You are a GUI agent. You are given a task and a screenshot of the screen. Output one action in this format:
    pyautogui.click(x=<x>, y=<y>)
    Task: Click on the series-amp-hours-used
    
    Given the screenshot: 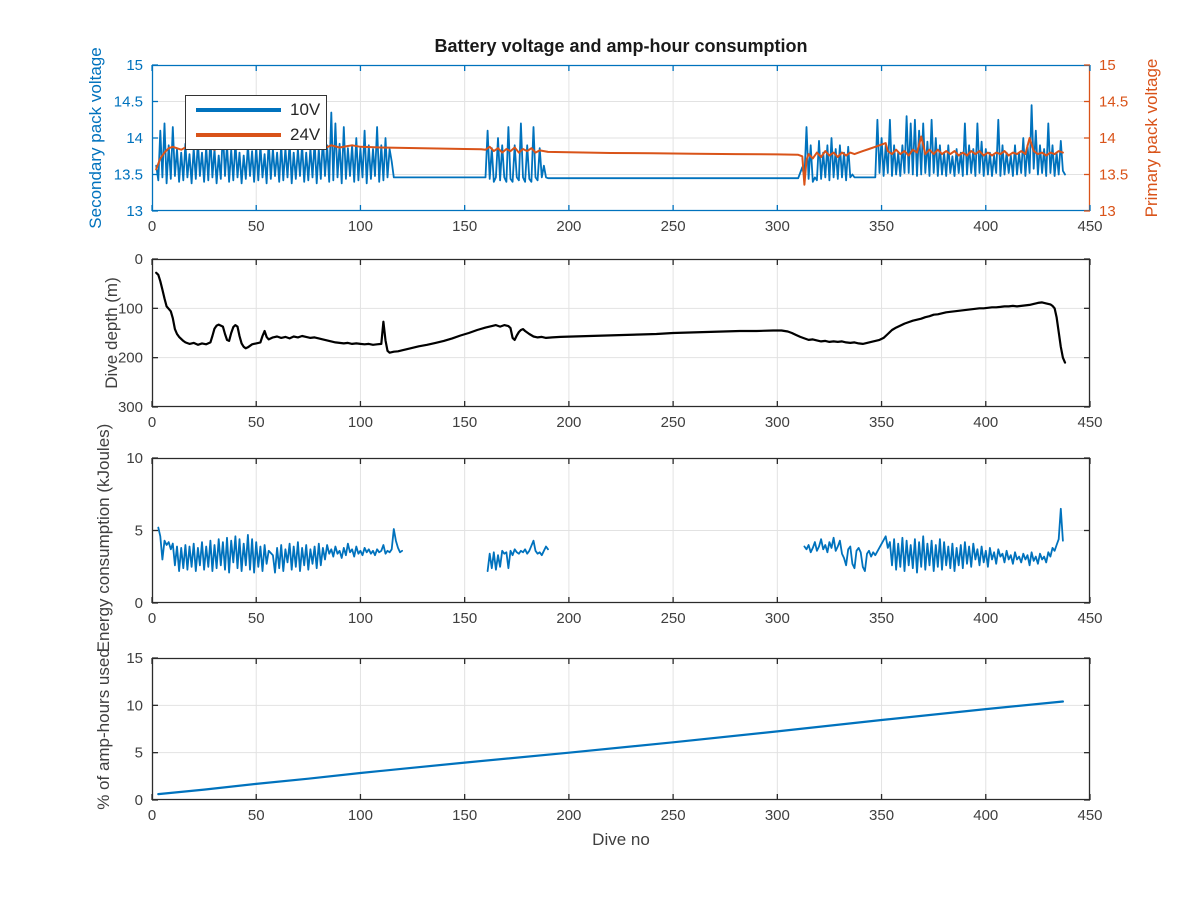 What is the action you would take?
    pyautogui.click(x=611, y=748)
    